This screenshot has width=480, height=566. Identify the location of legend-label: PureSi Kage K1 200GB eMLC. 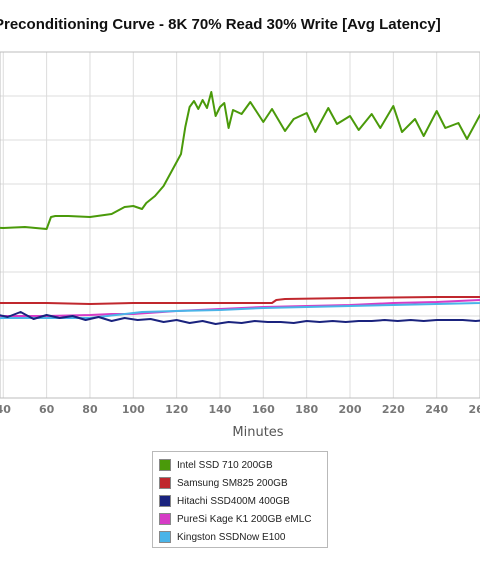
(244, 519).